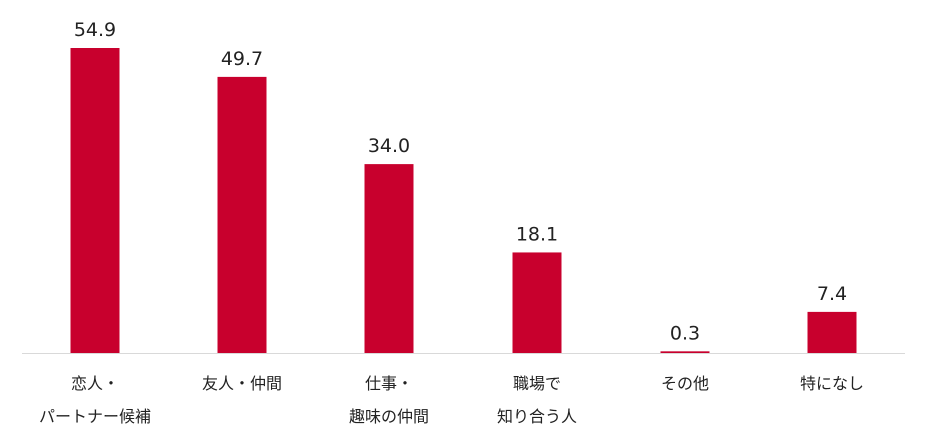  I want to click on category-label-1-line-1: 恋人・, so click(95, 383).